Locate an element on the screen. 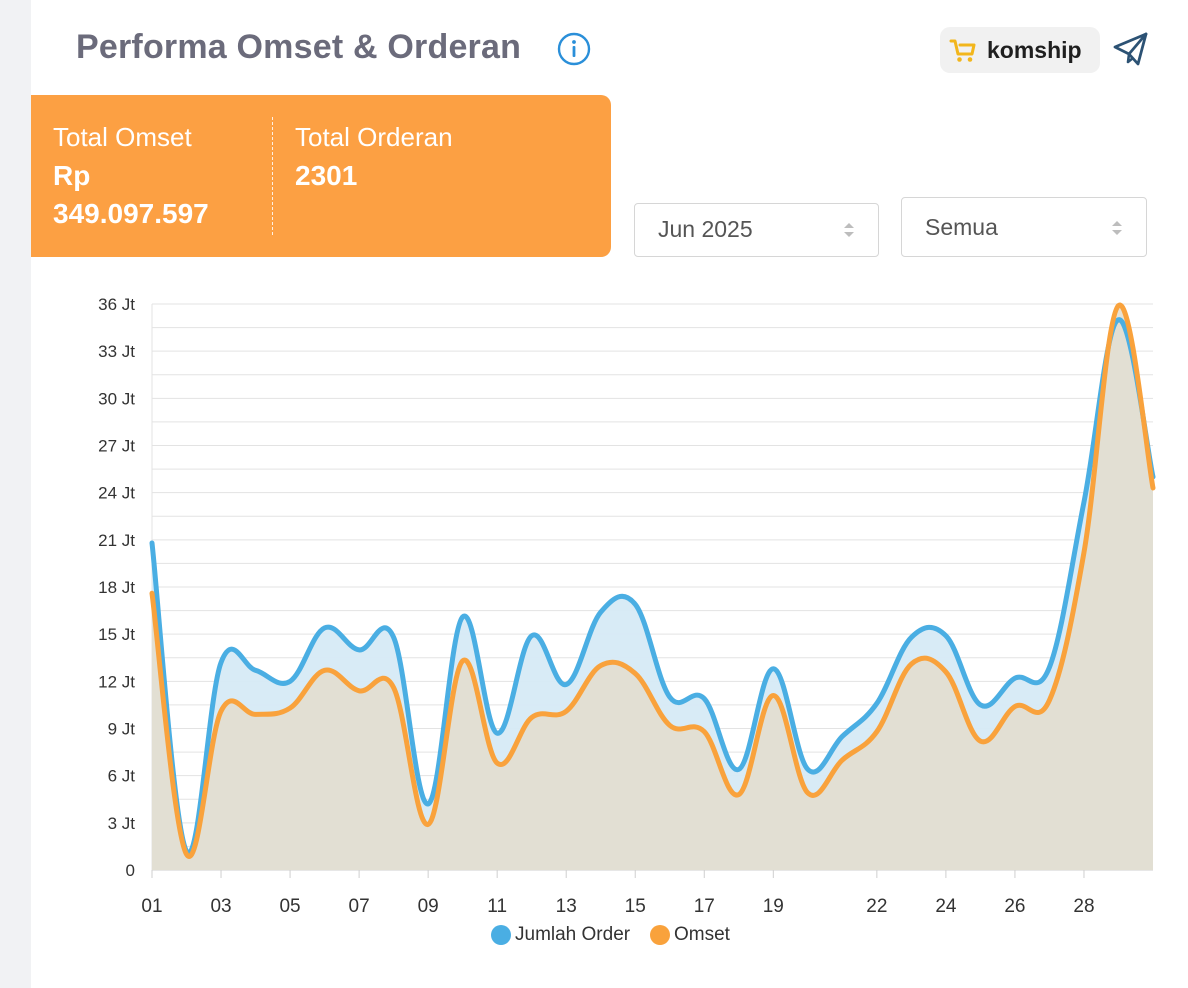  scope-select: Semua is located at coordinates (1024, 227).